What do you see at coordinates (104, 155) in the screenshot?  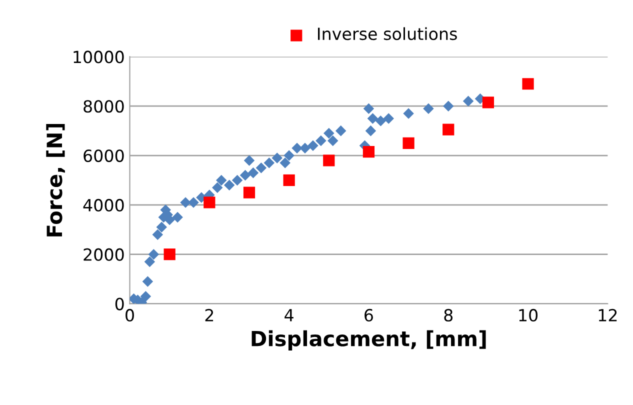 I see `y-tick-label: 6000` at bounding box center [104, 155].